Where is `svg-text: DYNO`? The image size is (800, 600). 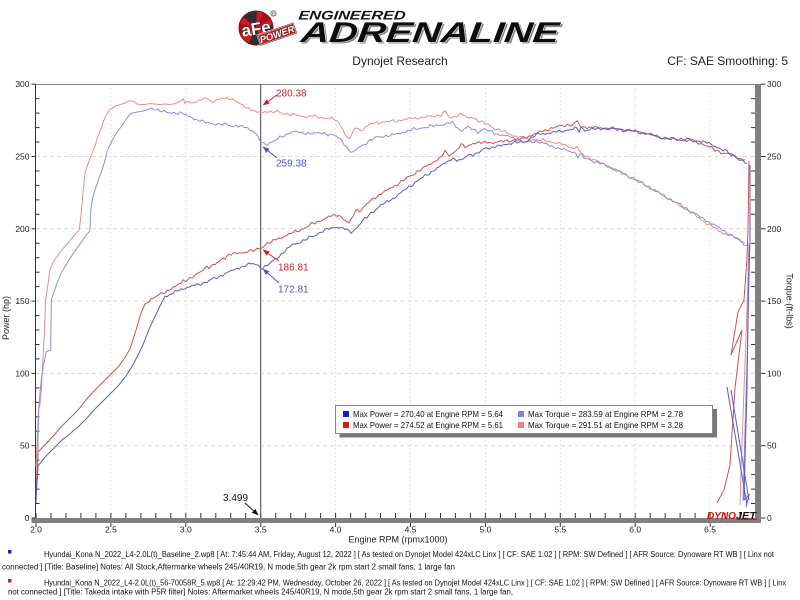
svg-text: DYNO is located at coordinates (721, 516).